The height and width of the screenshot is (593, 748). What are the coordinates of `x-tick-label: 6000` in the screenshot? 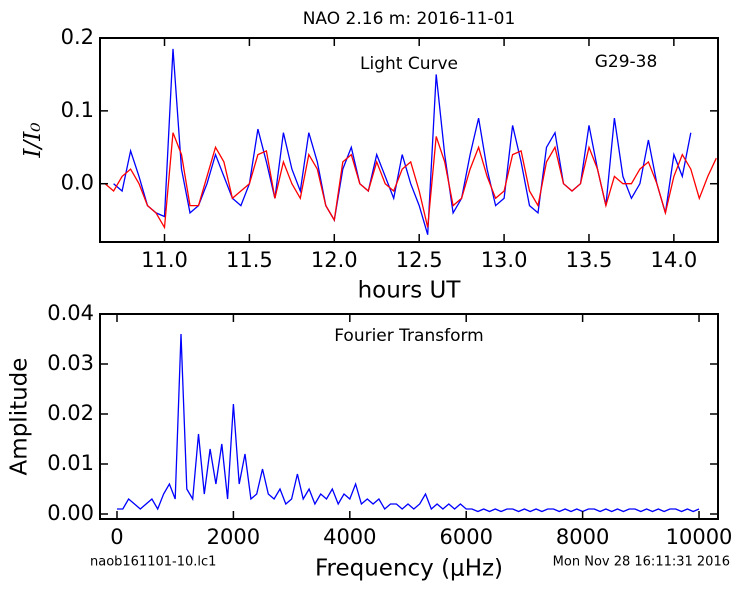 It's located at (465, 537).